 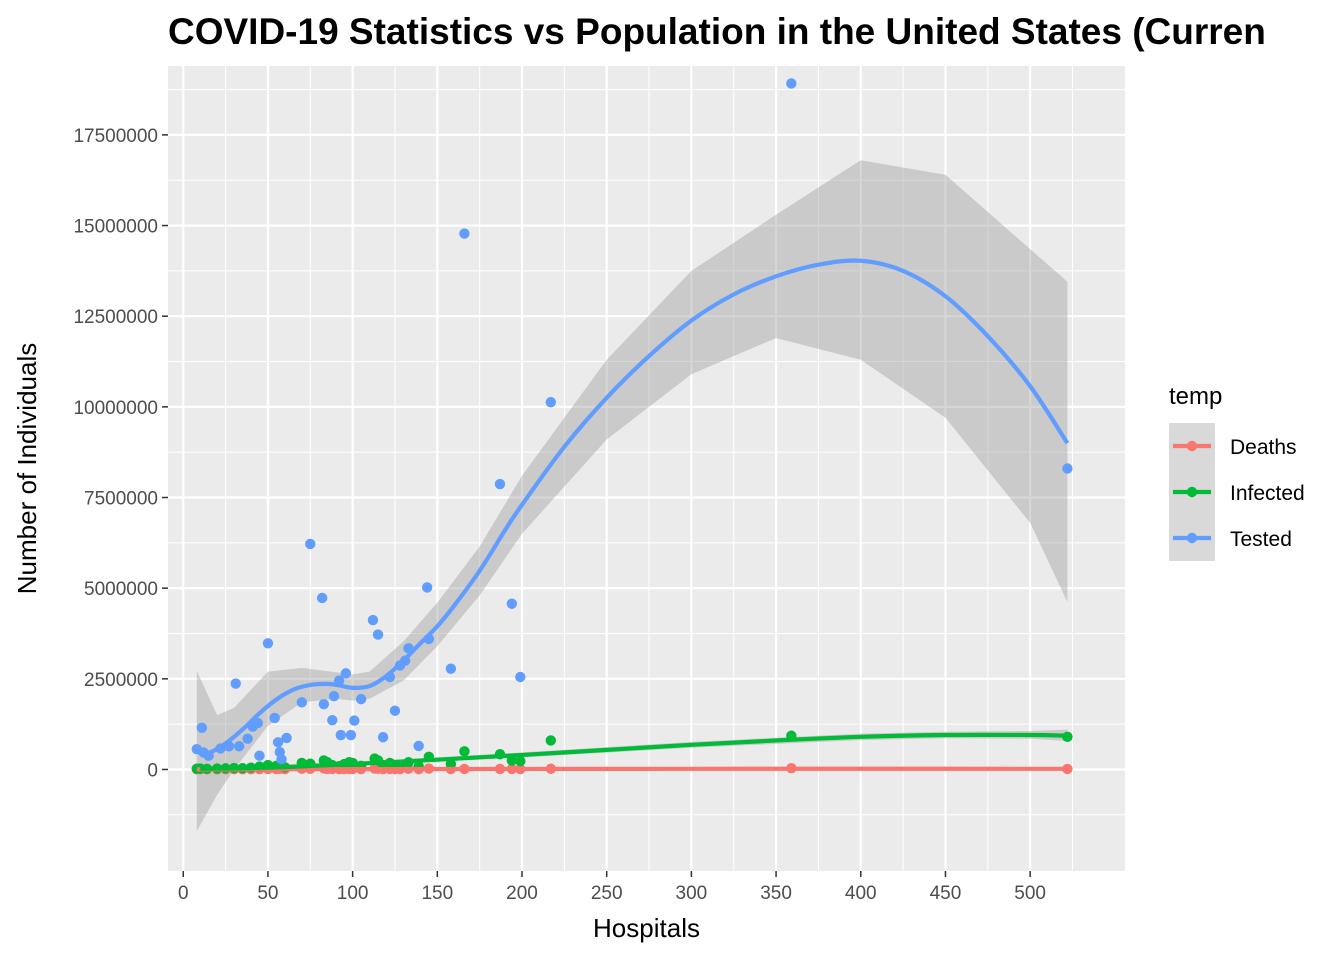 What do you see at coordinates (183, 893) in the screenshot?
I see `x-tick-label: 0` at bounding box center [183, 893].